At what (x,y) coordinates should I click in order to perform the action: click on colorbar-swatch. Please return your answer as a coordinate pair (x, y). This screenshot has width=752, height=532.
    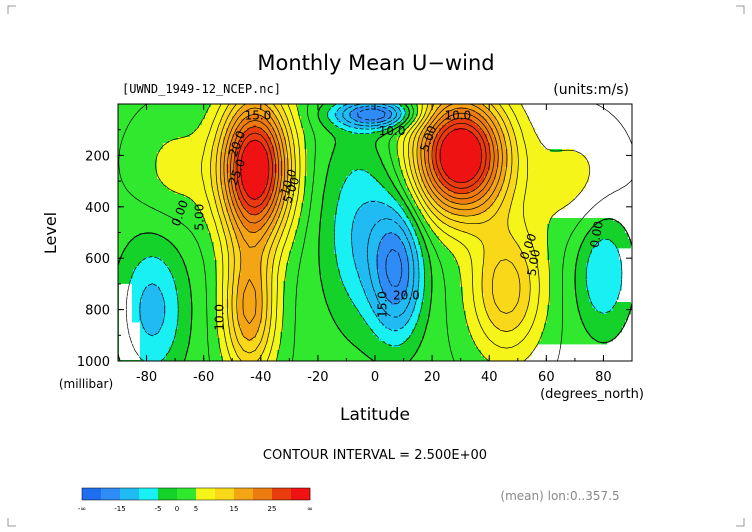
    Looking at the image, I should click on (130, 494).